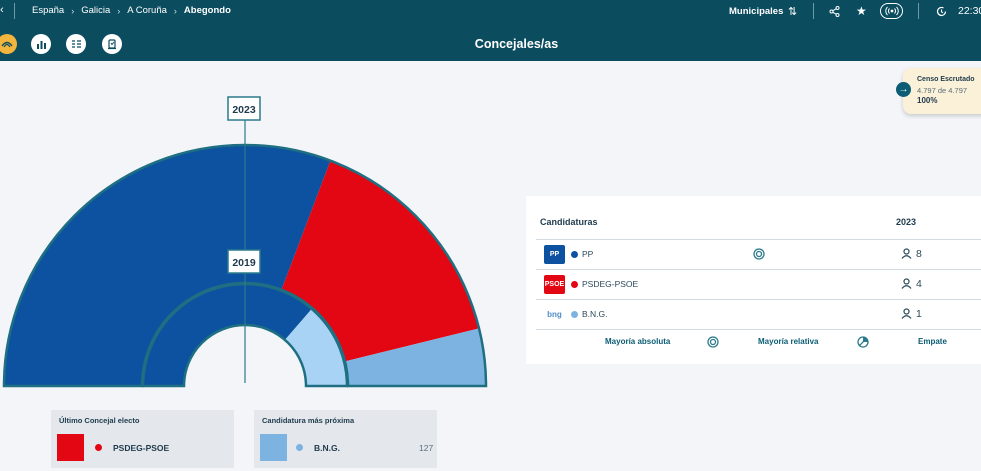 Image resolution: width=981 pixels, height=471 pixels. I want to click on year-label-2019: 2019, so click(244, 263).